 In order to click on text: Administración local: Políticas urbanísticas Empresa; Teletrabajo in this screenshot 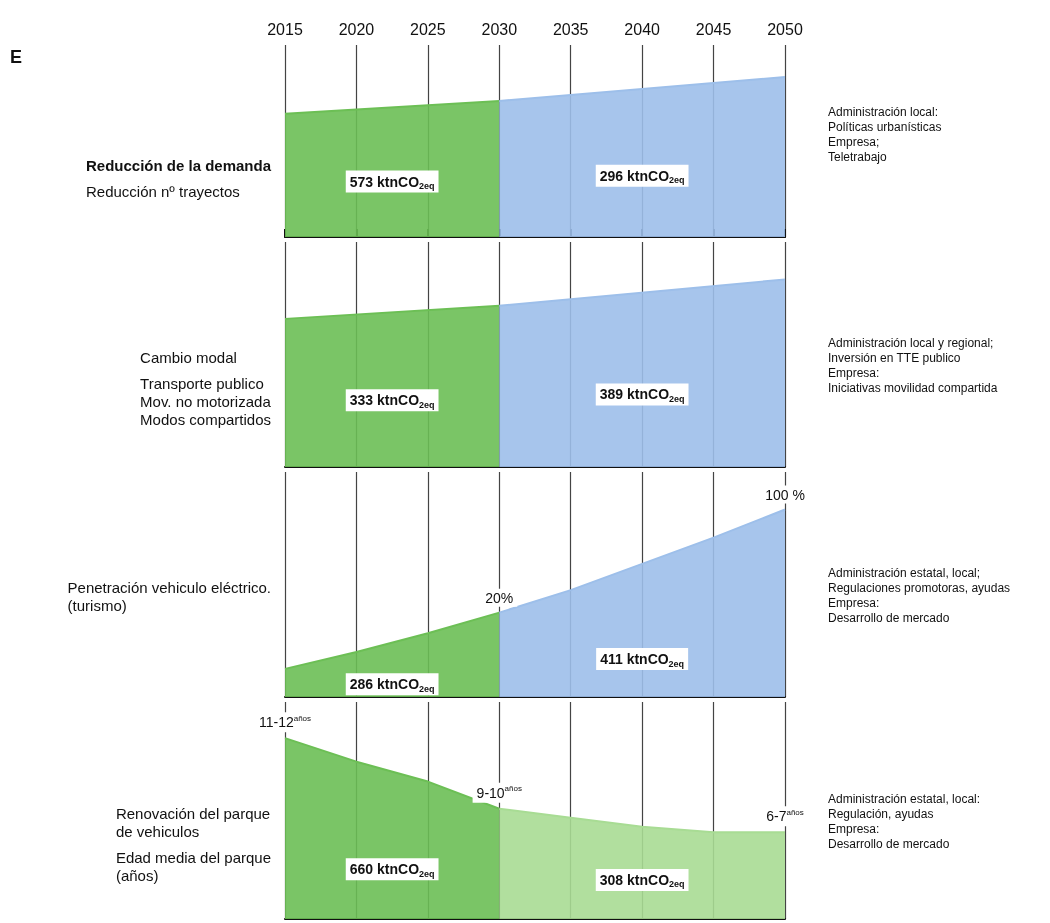, I will do `click(885, 134)`.